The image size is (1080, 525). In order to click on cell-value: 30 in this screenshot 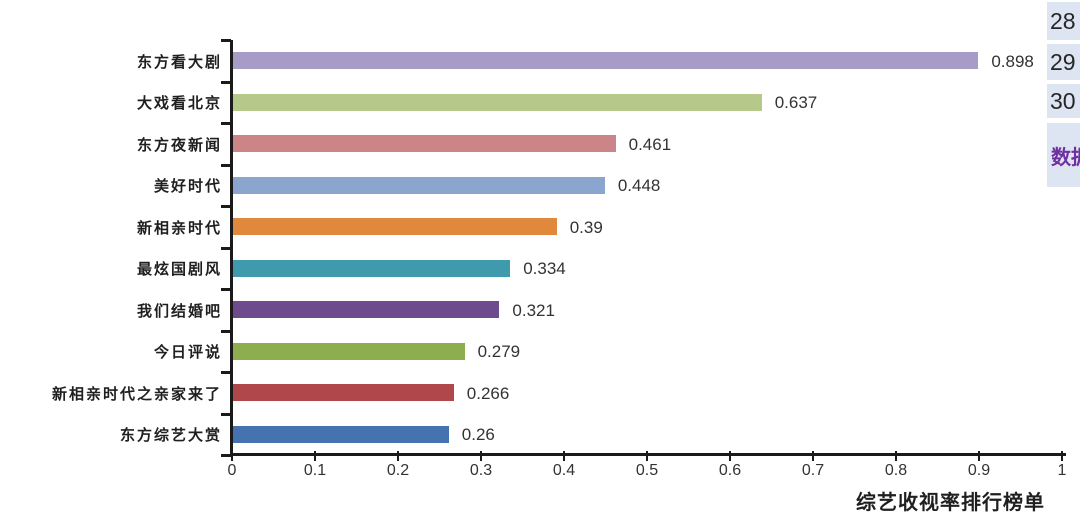, I will do `click(1063, 100)`.